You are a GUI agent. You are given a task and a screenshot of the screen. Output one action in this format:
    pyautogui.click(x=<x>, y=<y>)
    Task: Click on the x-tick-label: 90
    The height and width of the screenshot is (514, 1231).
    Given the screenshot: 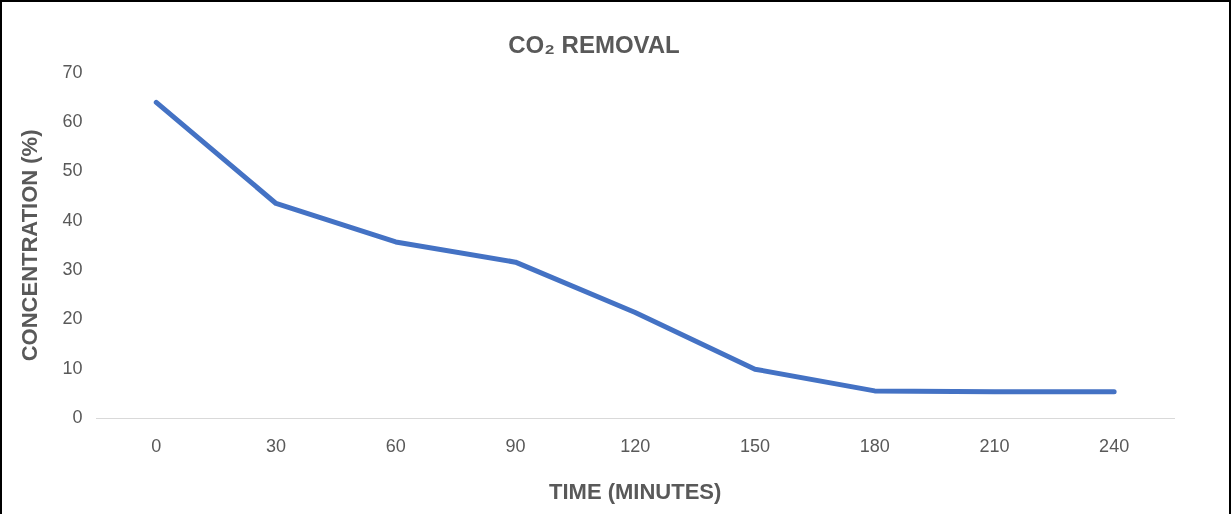 What is the action you would take?
    pyautogui.click(x=515, y=445)
    